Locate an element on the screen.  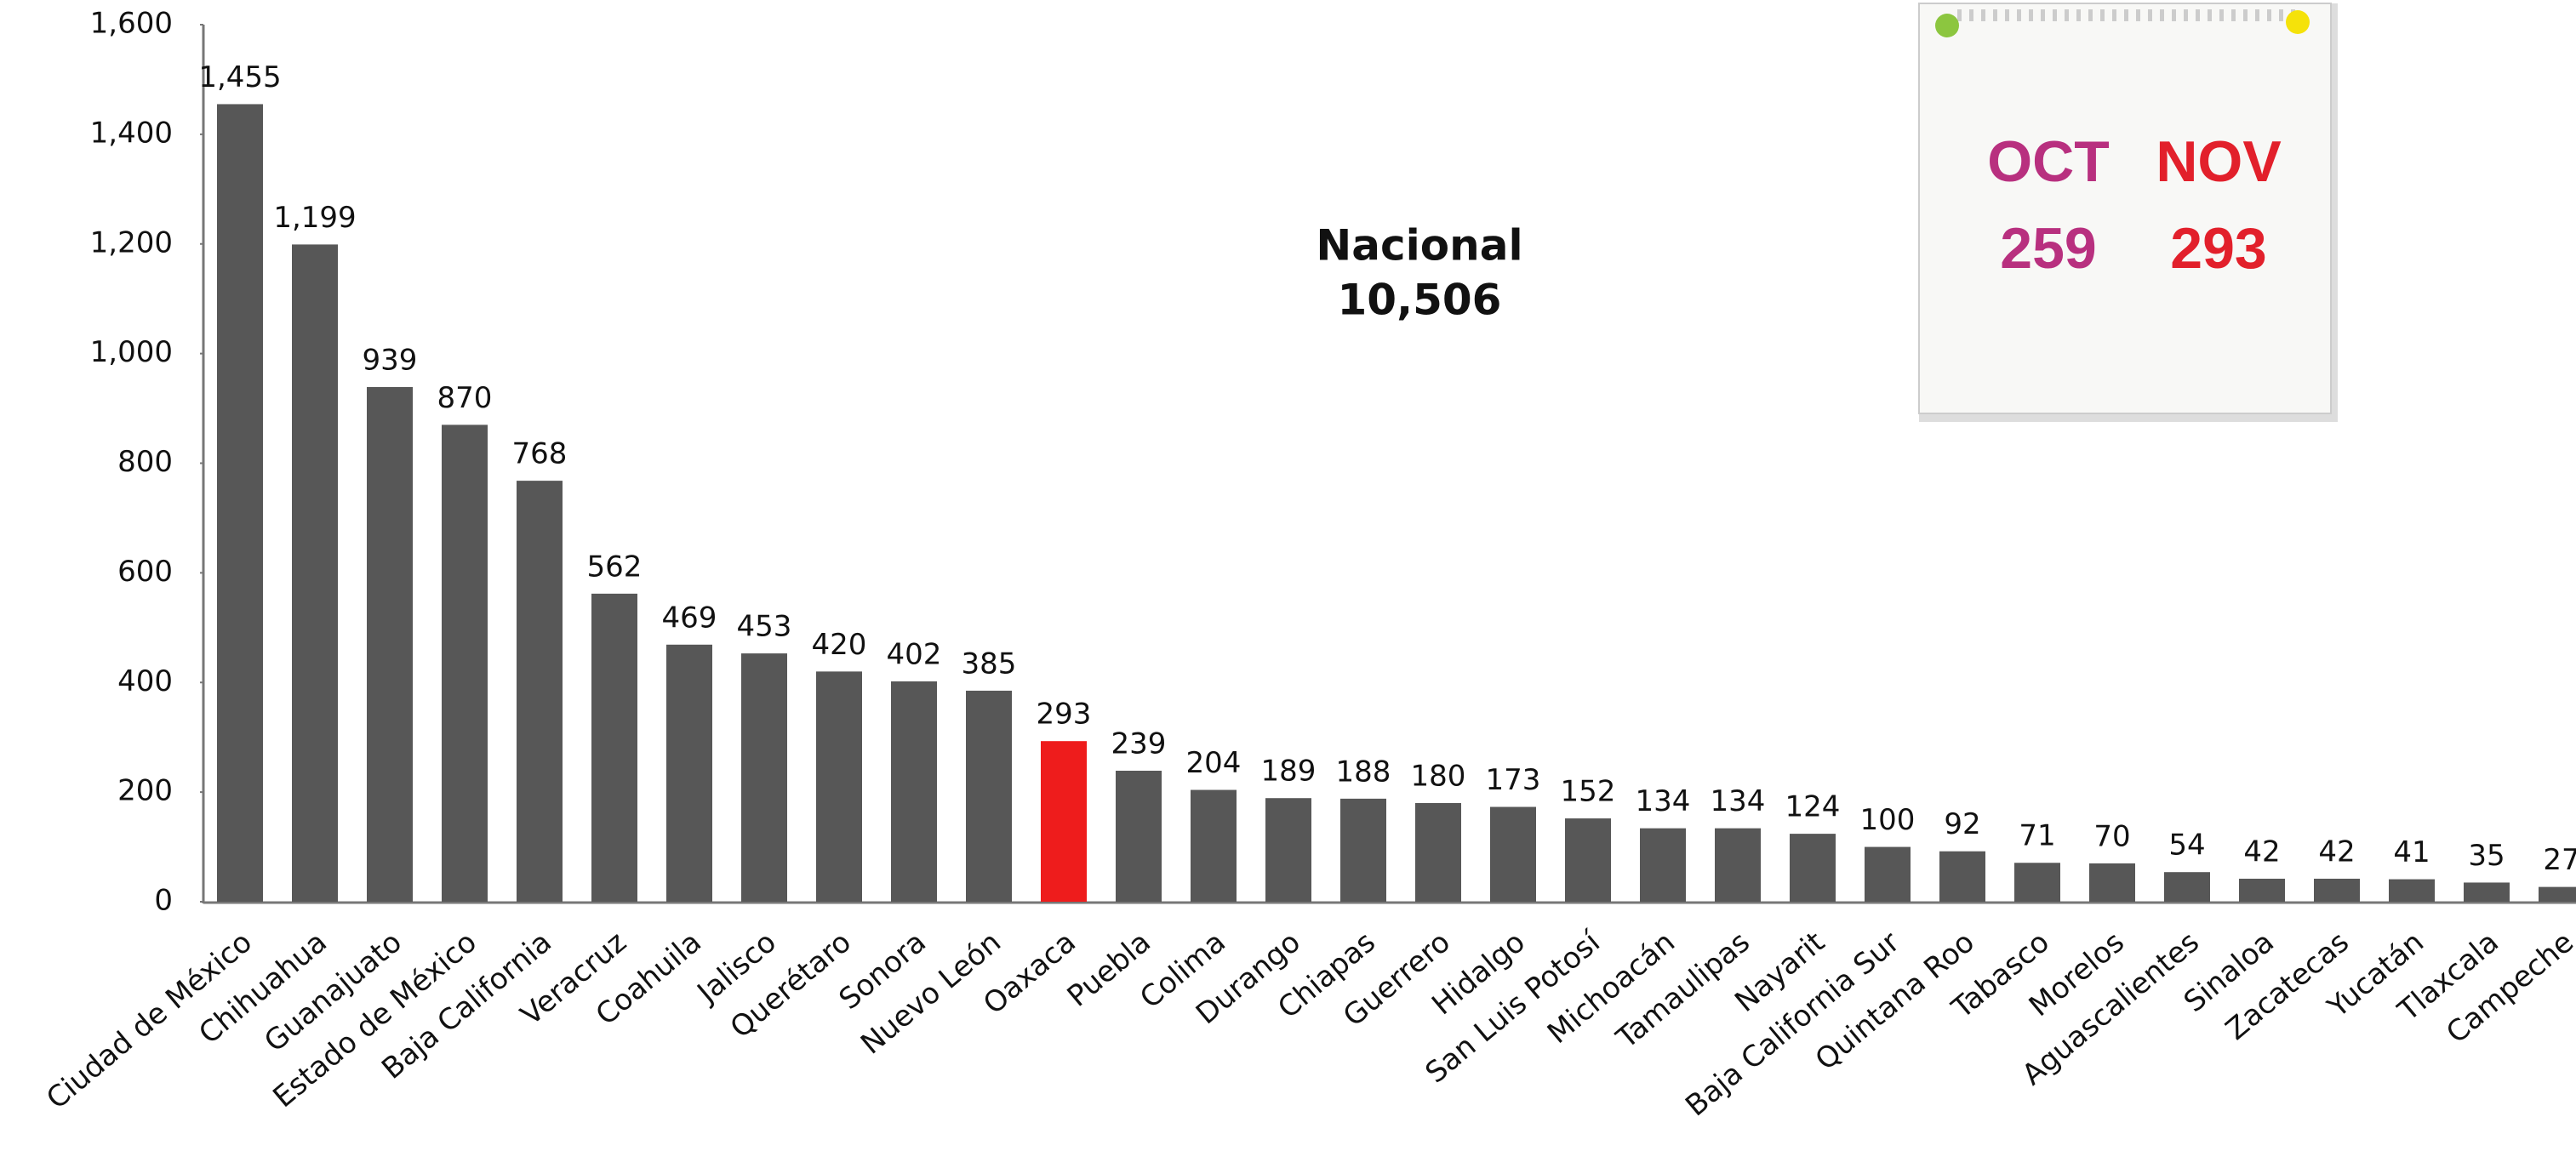
value-label: 70 is located at coordinates (2111, 836).